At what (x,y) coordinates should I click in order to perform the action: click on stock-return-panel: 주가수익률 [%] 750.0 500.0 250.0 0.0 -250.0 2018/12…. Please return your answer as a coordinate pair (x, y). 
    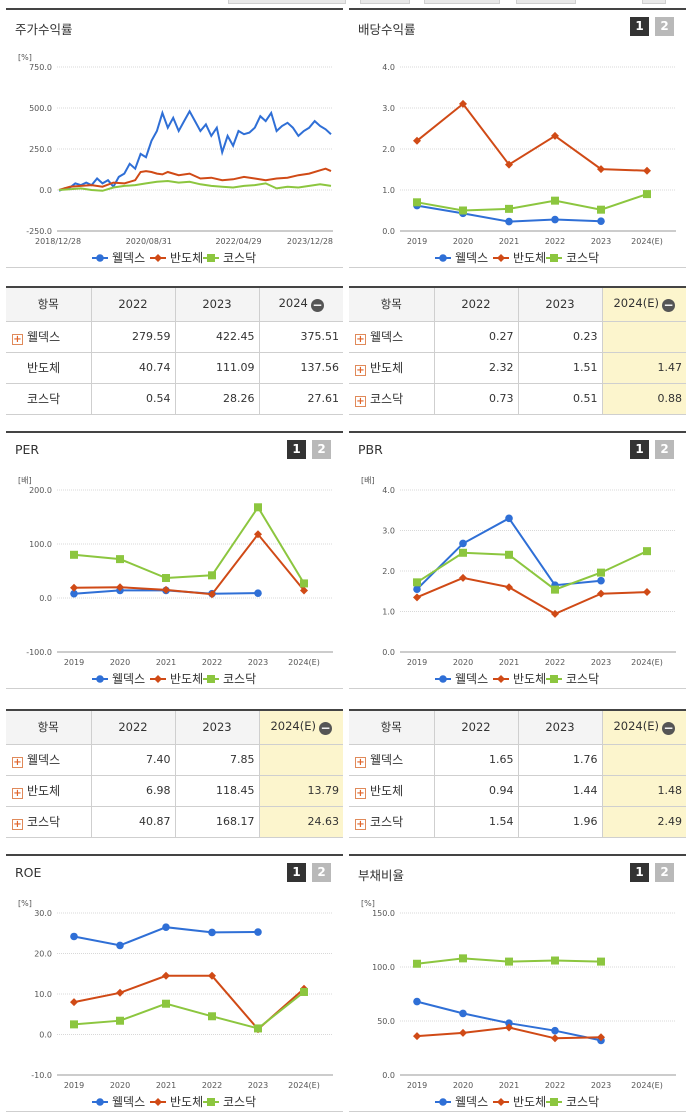
    Looking at the image, I should click on (174, 138).